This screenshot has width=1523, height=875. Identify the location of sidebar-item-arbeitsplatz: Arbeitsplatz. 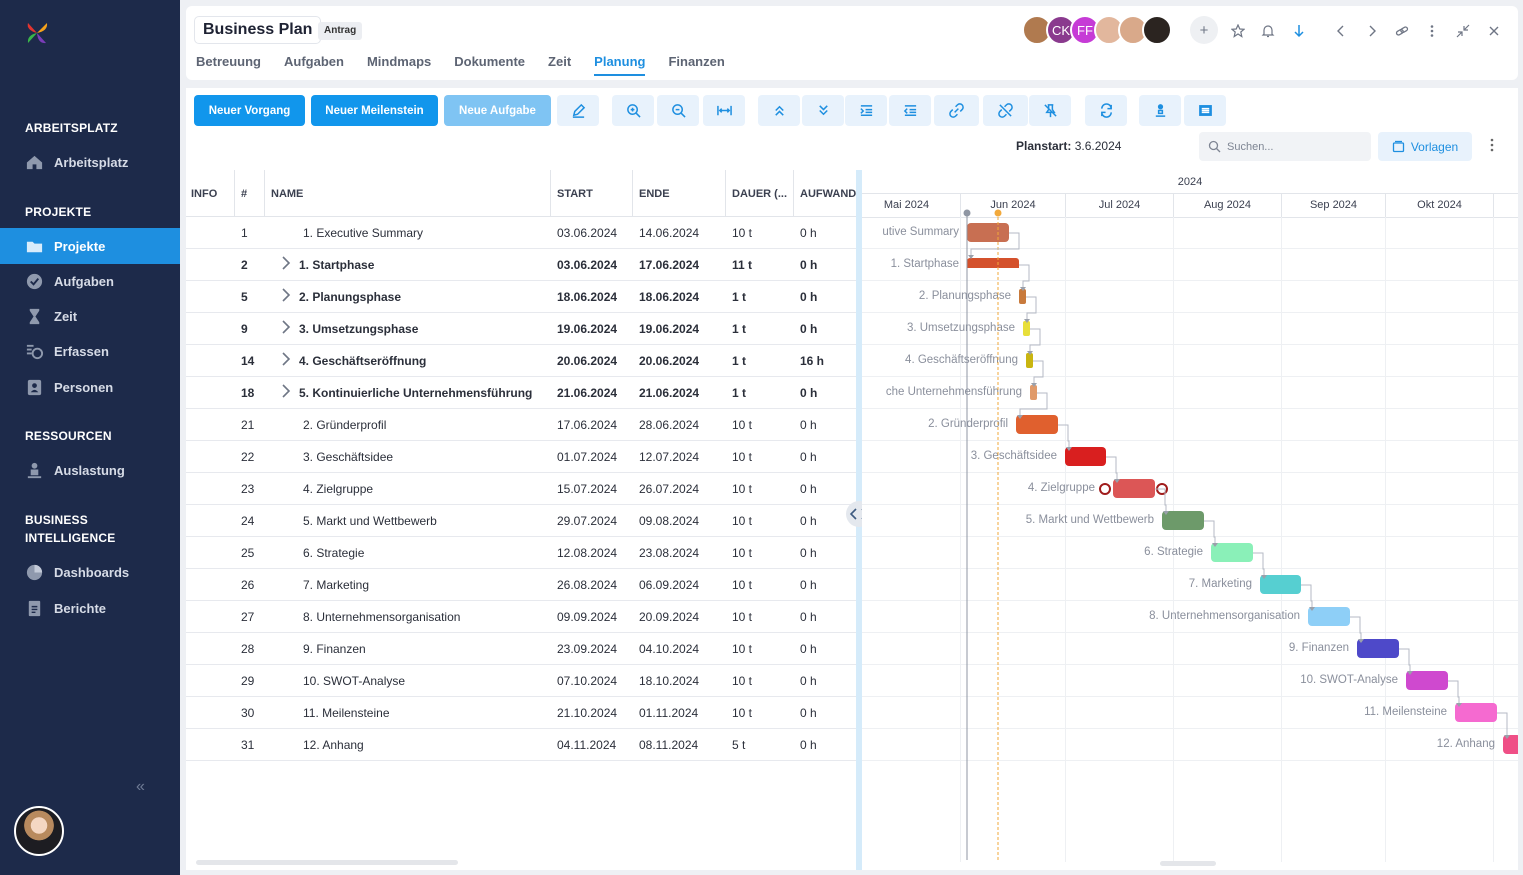
(90, 162).